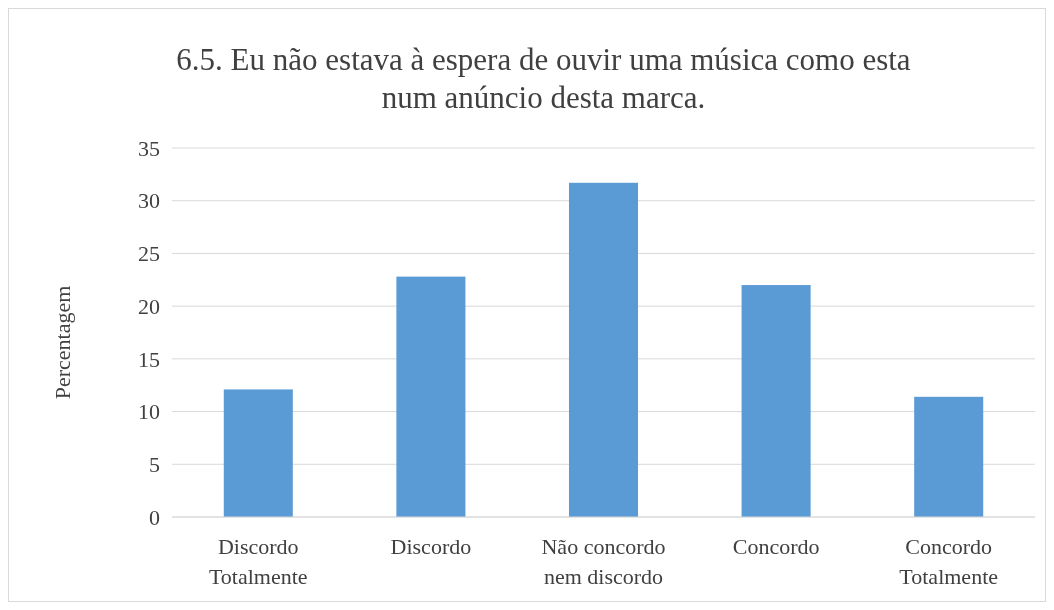 This screenshot has height=610, width=1054. Describe the element at coordinates (149, 359) in the screenshot. I see `y-tick-label: 15` at that location.